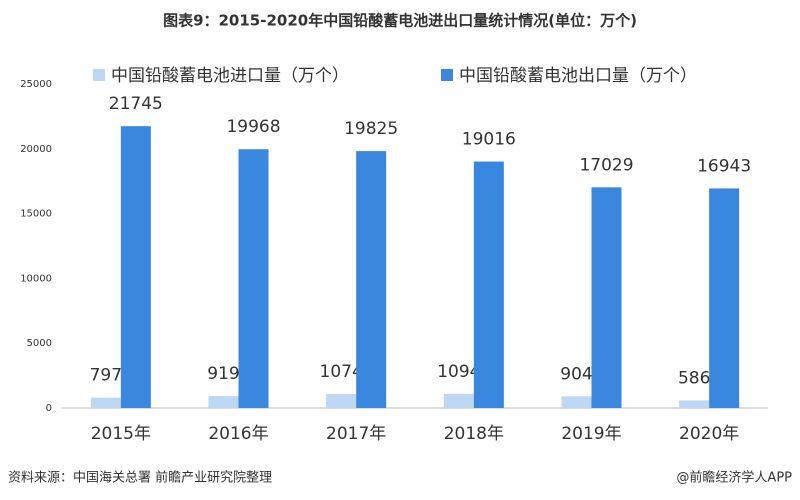 This screenshot has height=500, width=800. I want to click on y-tick-label: 15000, so click(36, 214).